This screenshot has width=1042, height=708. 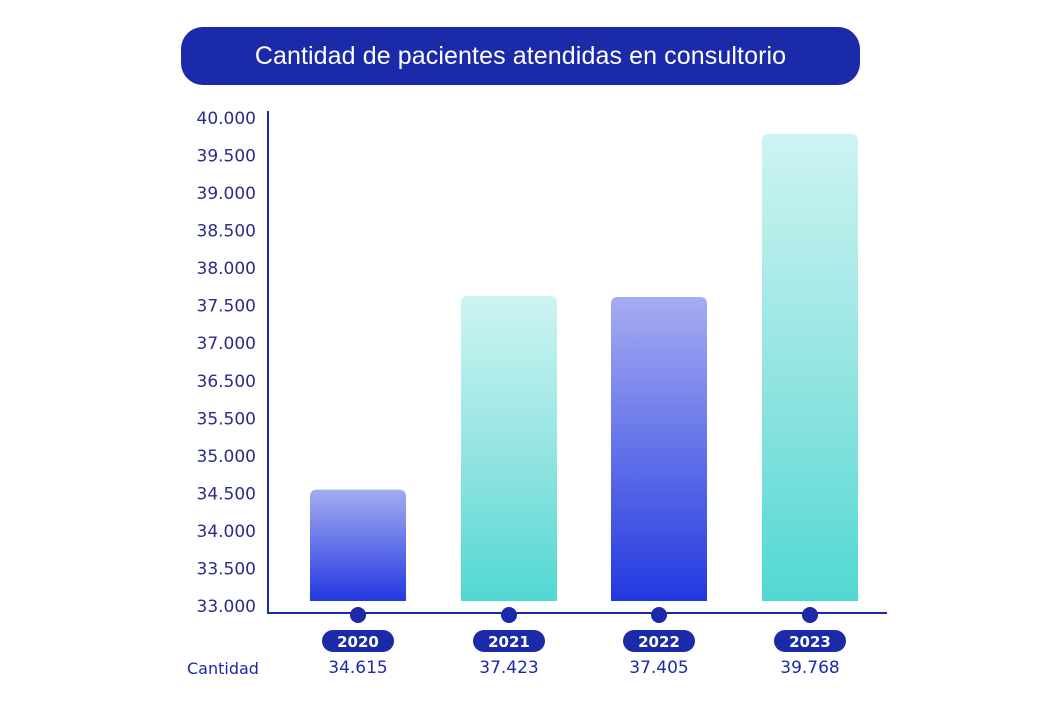 I want to click on y-tick-label: 33.000, so click(x=226, y=607).